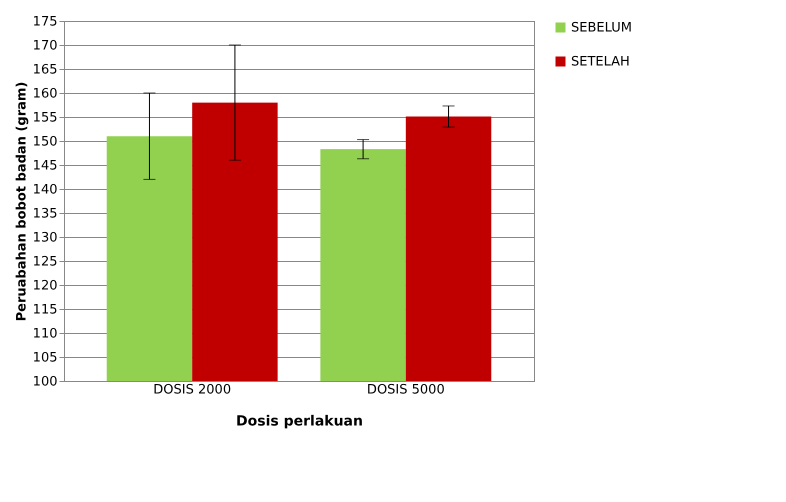 This screenshot has height=502, width=786. Describe the element at coordinates (45, 46) in the screenshot. I see `y-tick-label: 170` at that location.